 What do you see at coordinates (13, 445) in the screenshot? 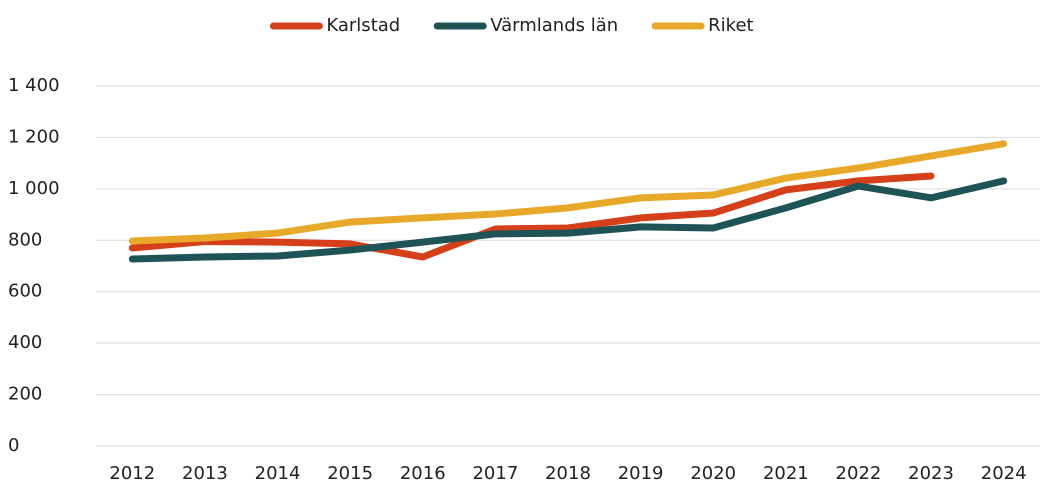
I see `y-tick-label: 0` at bounding box center [13, 445].